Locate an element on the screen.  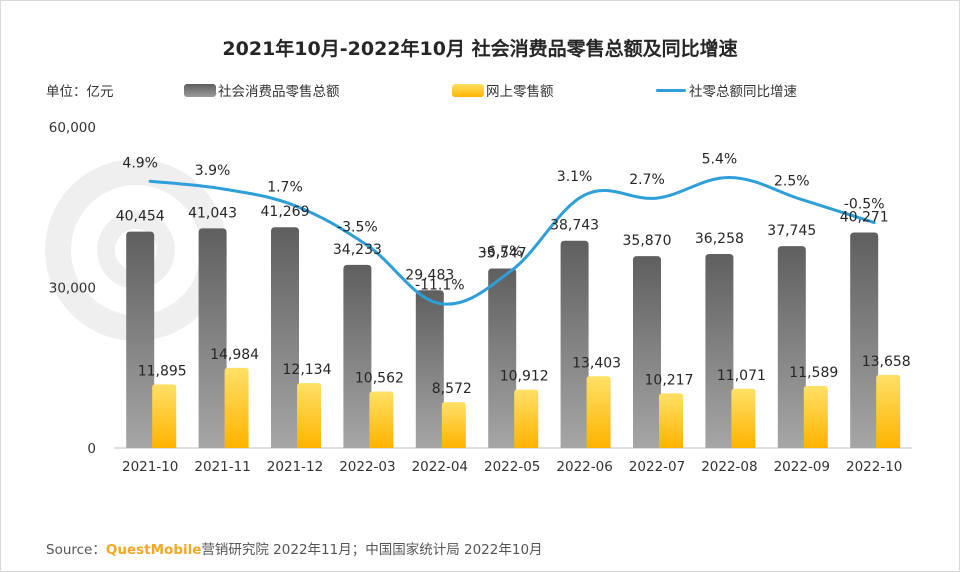
growth-rate-label: 5.4% is located at coordinates (720, 159).